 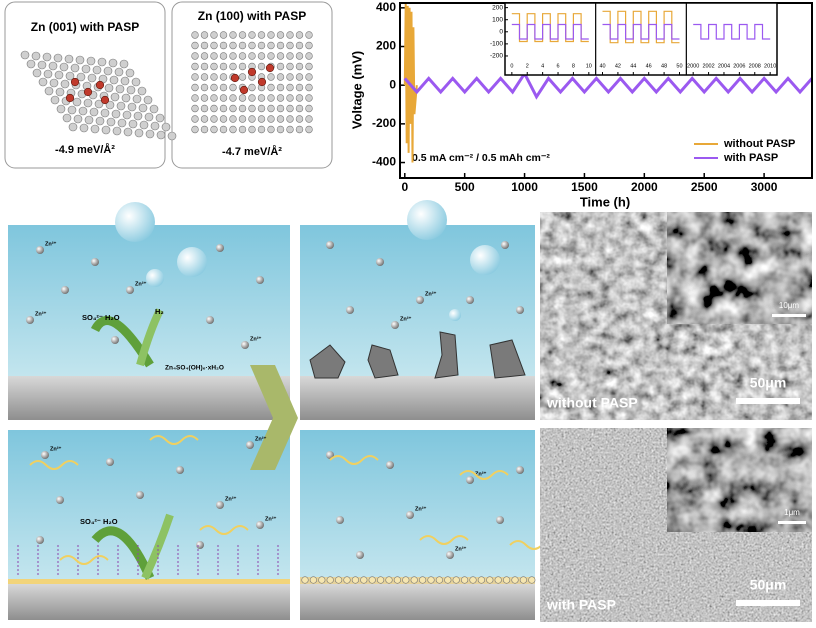 I want to click on inset-x-tick-label: 2006, so click(x=739, y=66).